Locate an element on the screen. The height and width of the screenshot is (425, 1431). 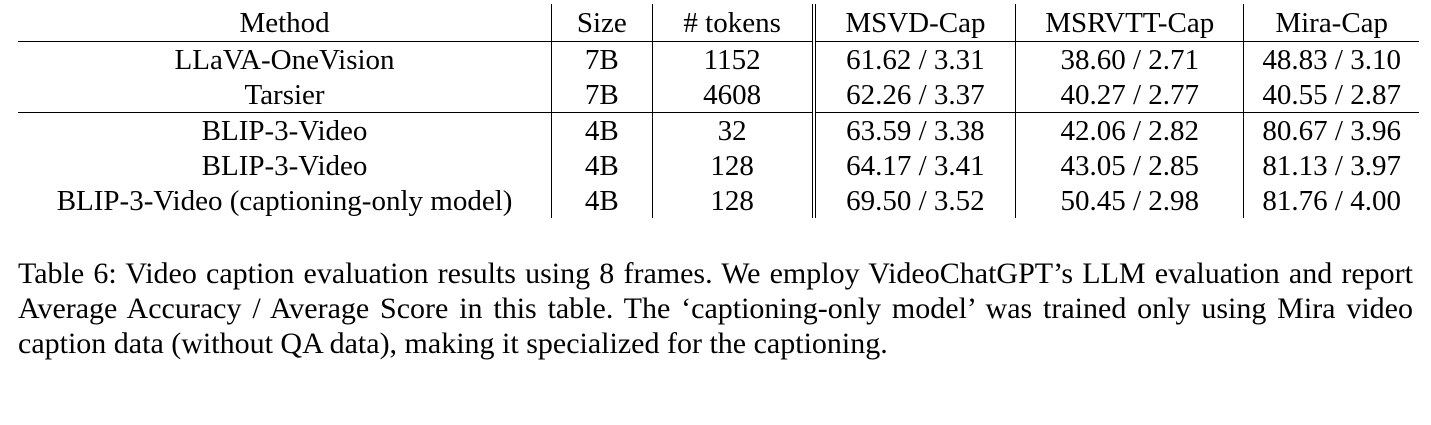
header-msrvtt-cap: MSRVTT-Cap is located at coordinates (1130, 23).